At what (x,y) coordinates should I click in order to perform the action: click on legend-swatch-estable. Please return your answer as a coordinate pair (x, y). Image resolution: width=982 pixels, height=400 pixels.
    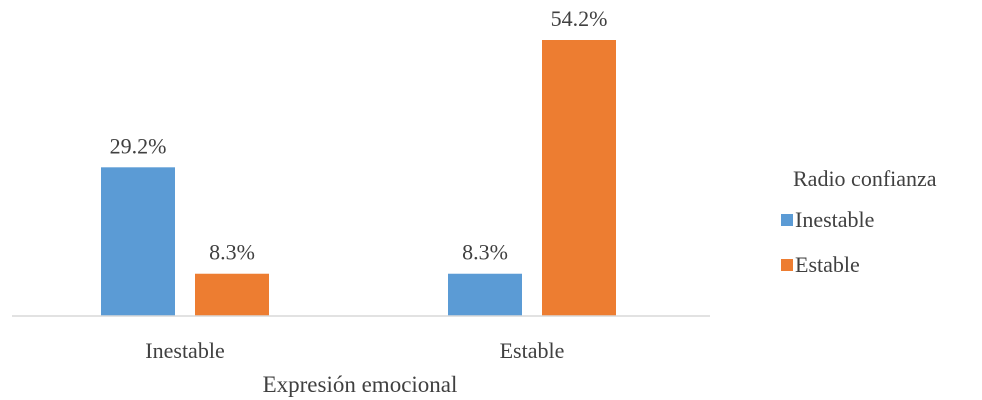
    Looking at the image, I should click on (787, 265).